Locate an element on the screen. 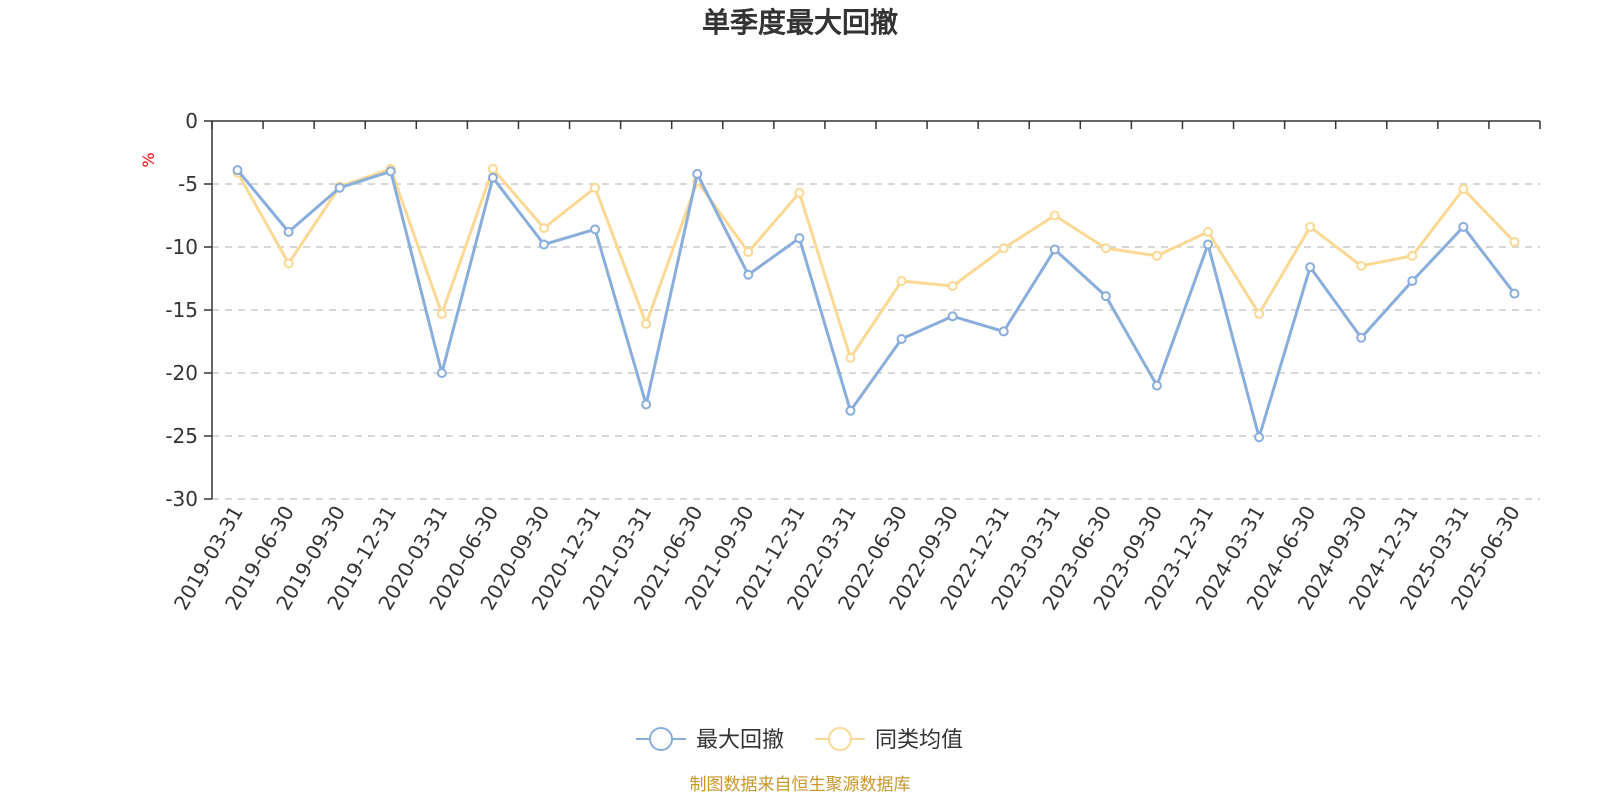 This screenshot has width=1600, height=800. y-tick-label: -15 is located at coordinates (181, 310).